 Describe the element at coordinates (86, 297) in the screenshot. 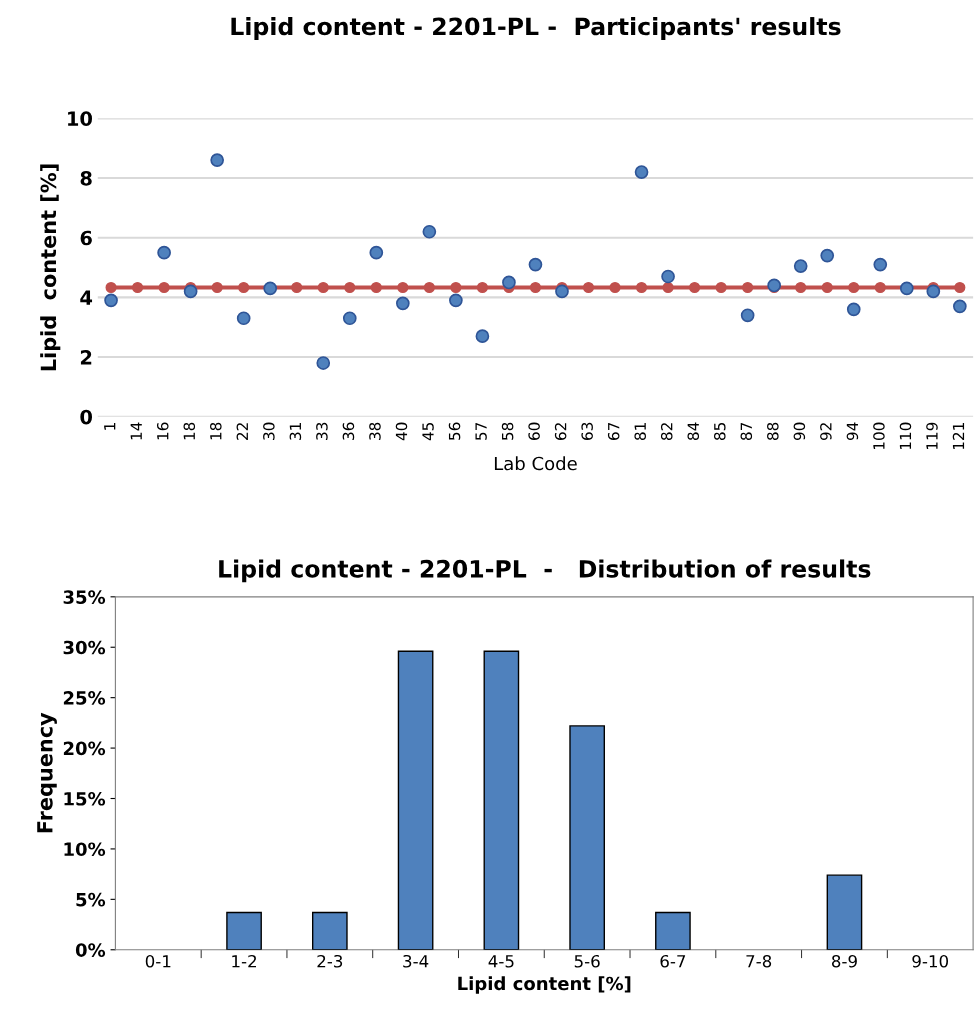

I see `y-tick-label: 4` at that location.